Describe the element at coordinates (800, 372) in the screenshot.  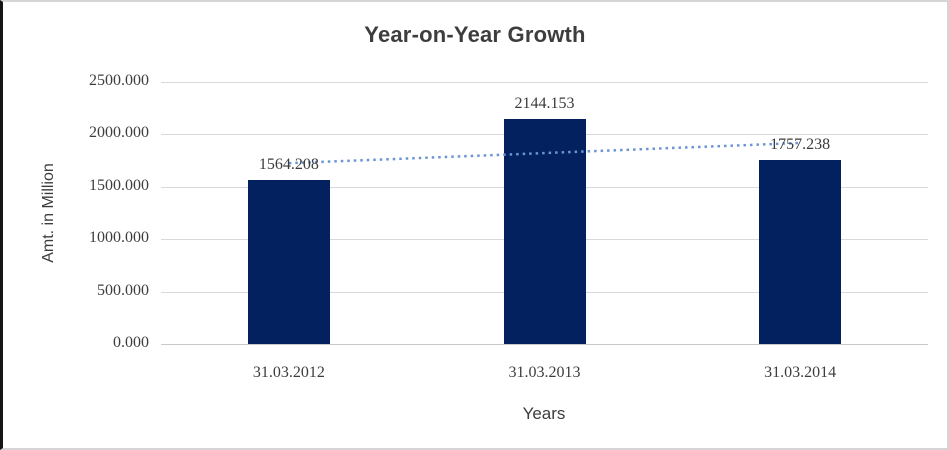
I see `x-tick-label: 31.03.2014` at that location.